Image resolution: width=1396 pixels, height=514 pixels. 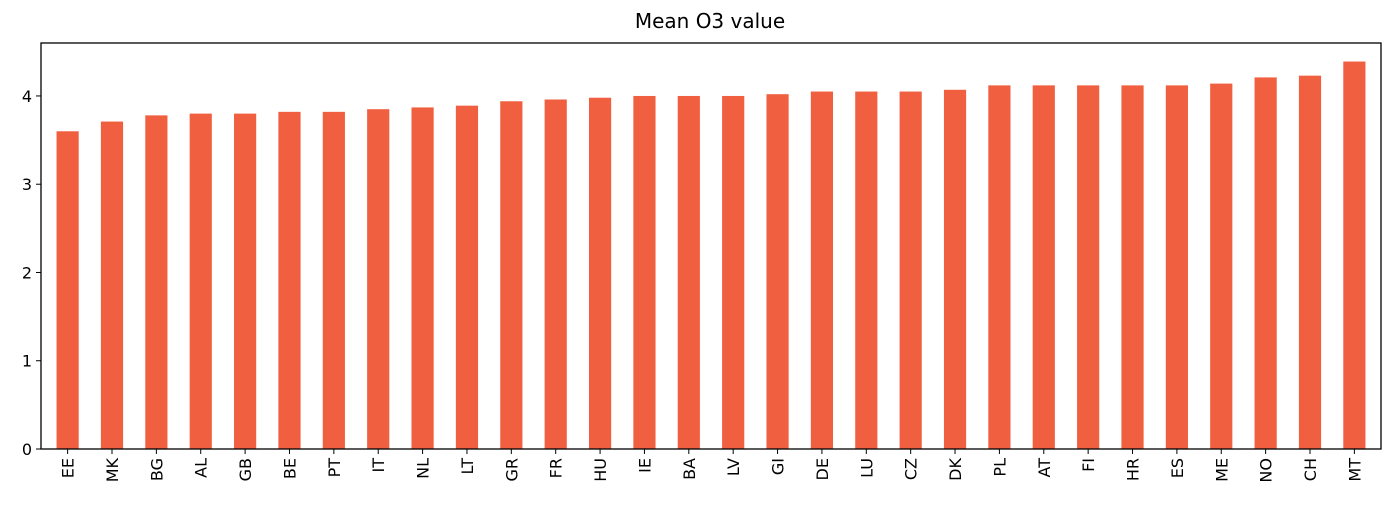 I want to click on y-tick-label: 4, so click(x=27, y=96).